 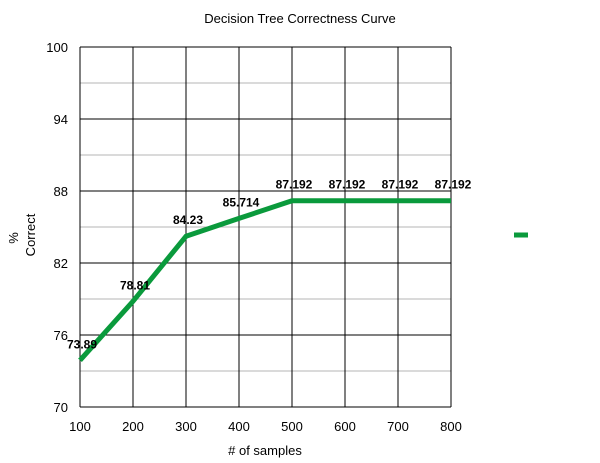 What do you see at coordinates (292, 426) in the screenshot?
I see `x-tick-label: 500` at bounding box center [292, 426].